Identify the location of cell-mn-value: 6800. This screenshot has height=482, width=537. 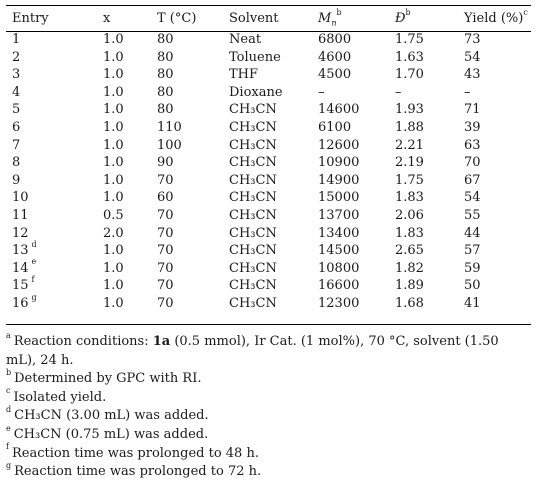
(335, 39).